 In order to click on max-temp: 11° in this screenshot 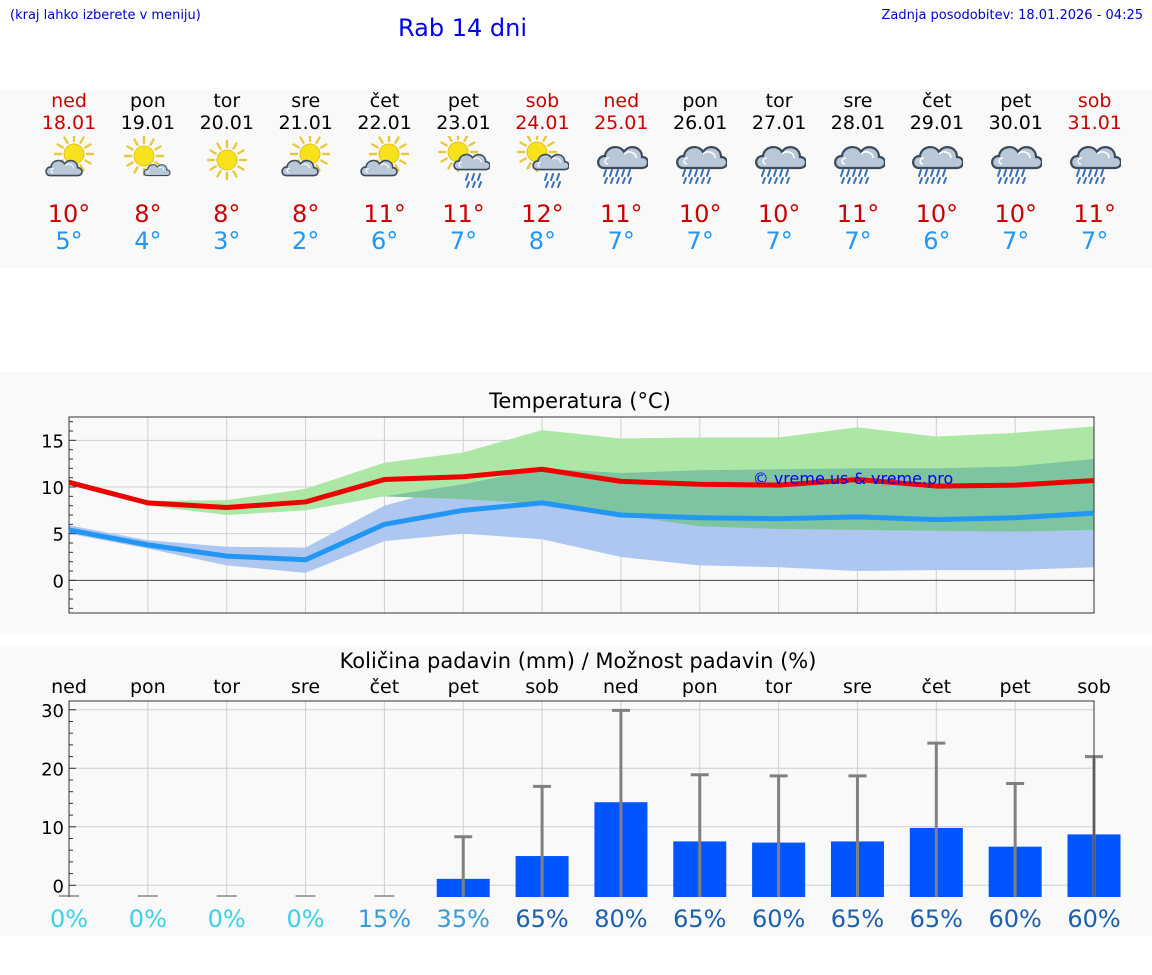, I will do `click(1094, 214)`.